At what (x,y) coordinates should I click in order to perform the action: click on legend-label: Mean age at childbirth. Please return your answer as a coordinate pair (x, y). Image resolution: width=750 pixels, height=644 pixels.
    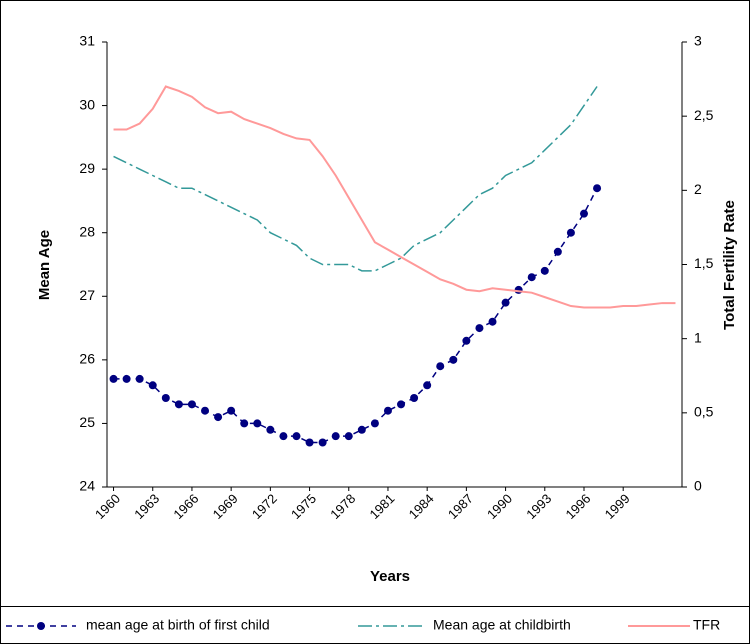
    Looking at the image, I should click on (502, 625).